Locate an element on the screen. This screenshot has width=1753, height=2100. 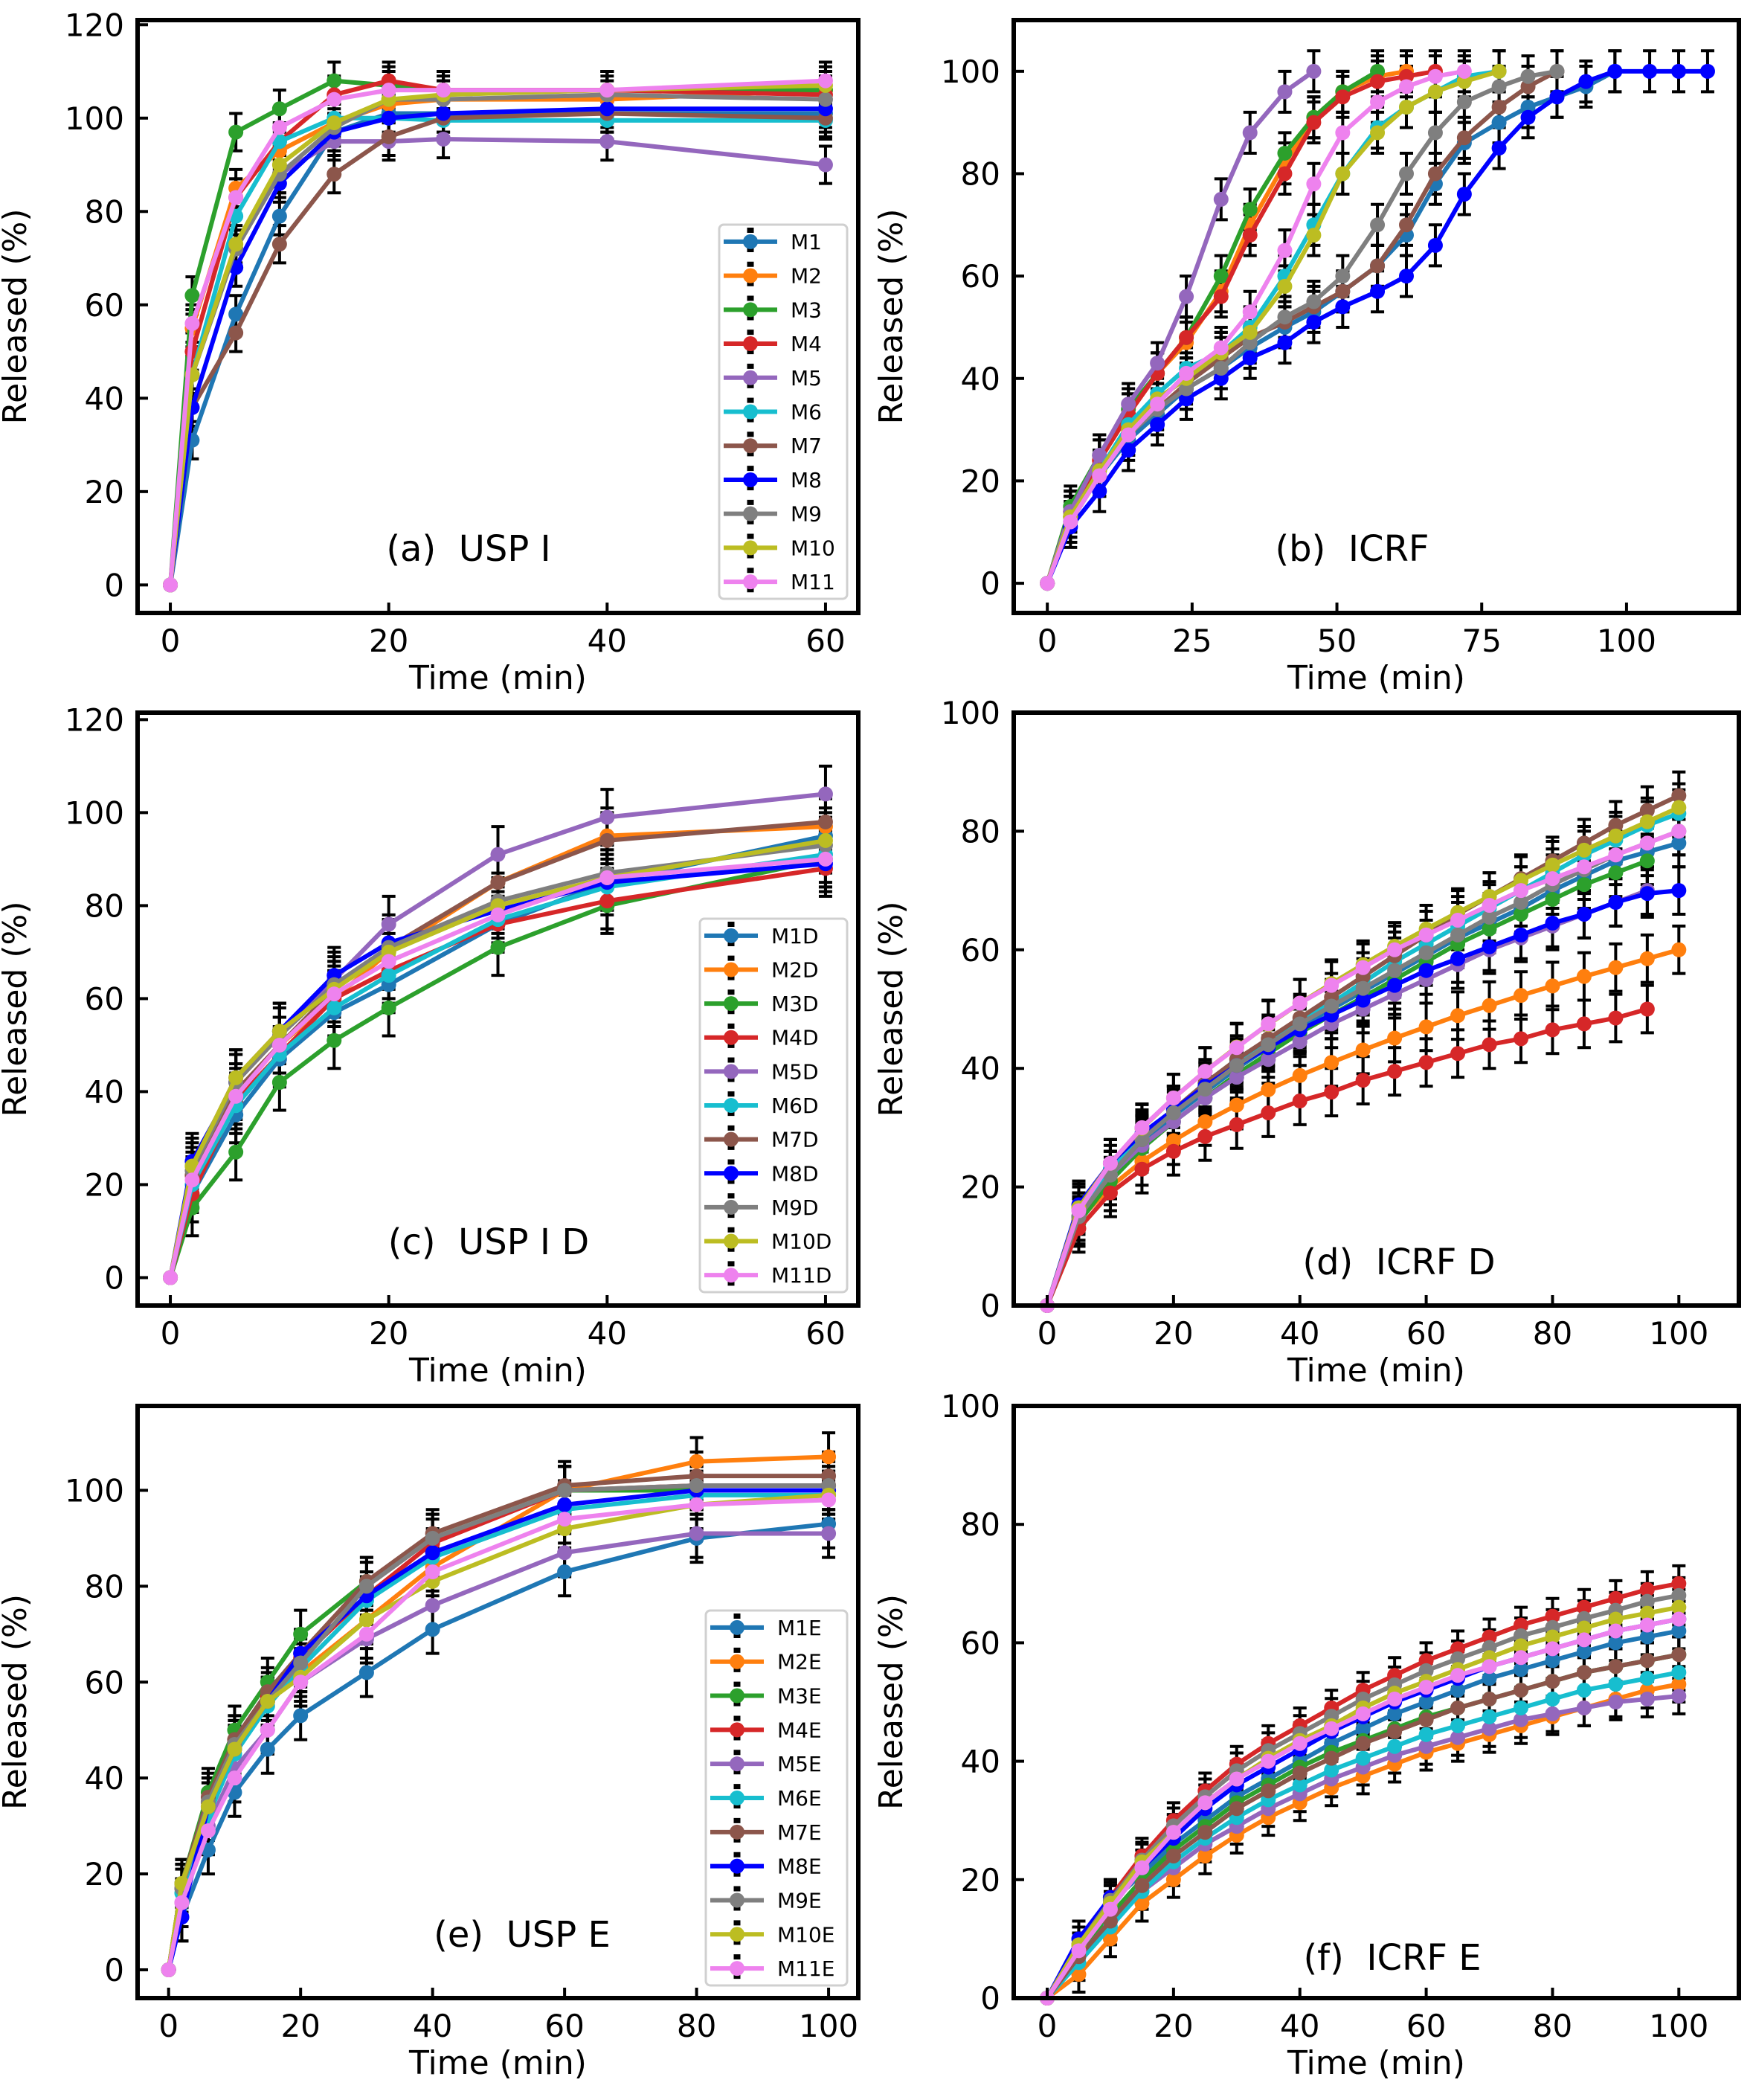
data-point-M9 is located at coordinates (1314, 301).